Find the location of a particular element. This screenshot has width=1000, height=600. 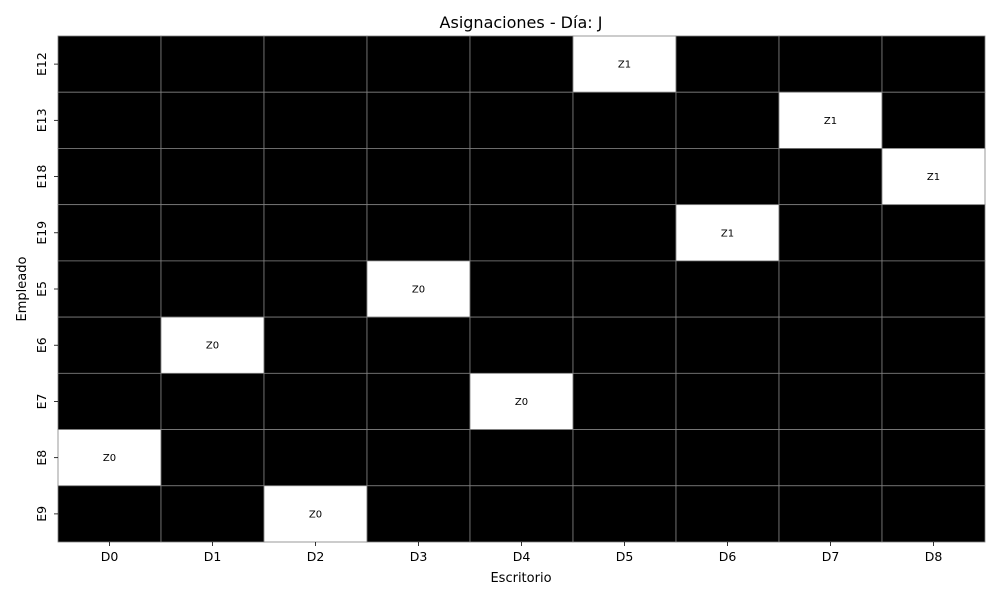

heatmap-cell-E6-D3 is located at coordinates (418, 345).